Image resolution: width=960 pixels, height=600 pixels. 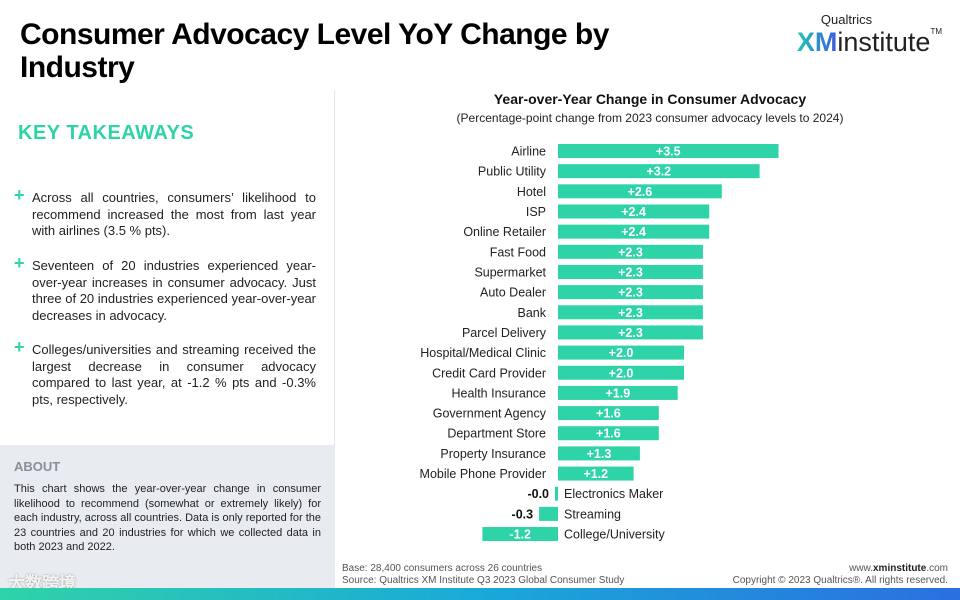 I want to click on value-label: -0.0, so click(x=538, y=494).